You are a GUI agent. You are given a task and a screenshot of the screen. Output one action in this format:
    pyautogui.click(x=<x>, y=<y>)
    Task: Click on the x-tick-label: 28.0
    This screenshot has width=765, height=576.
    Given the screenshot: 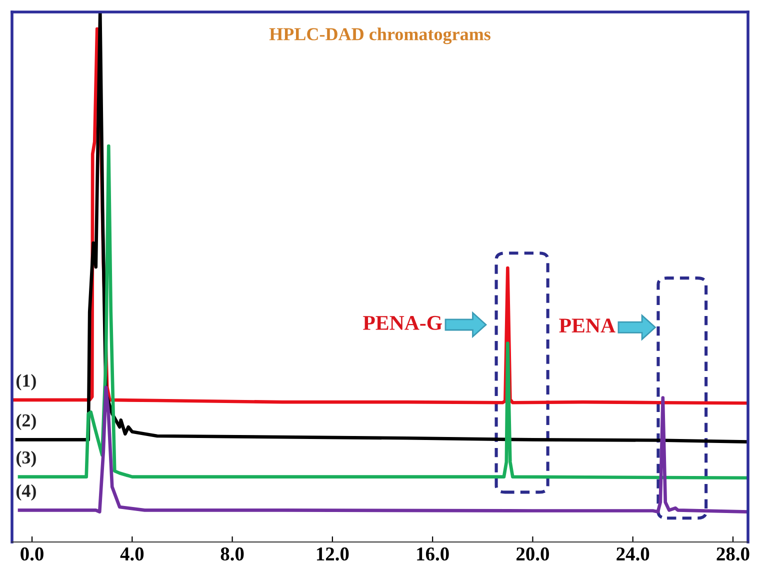 What is the action you would take?
    pyautogui.click(x=733, y=554)
    